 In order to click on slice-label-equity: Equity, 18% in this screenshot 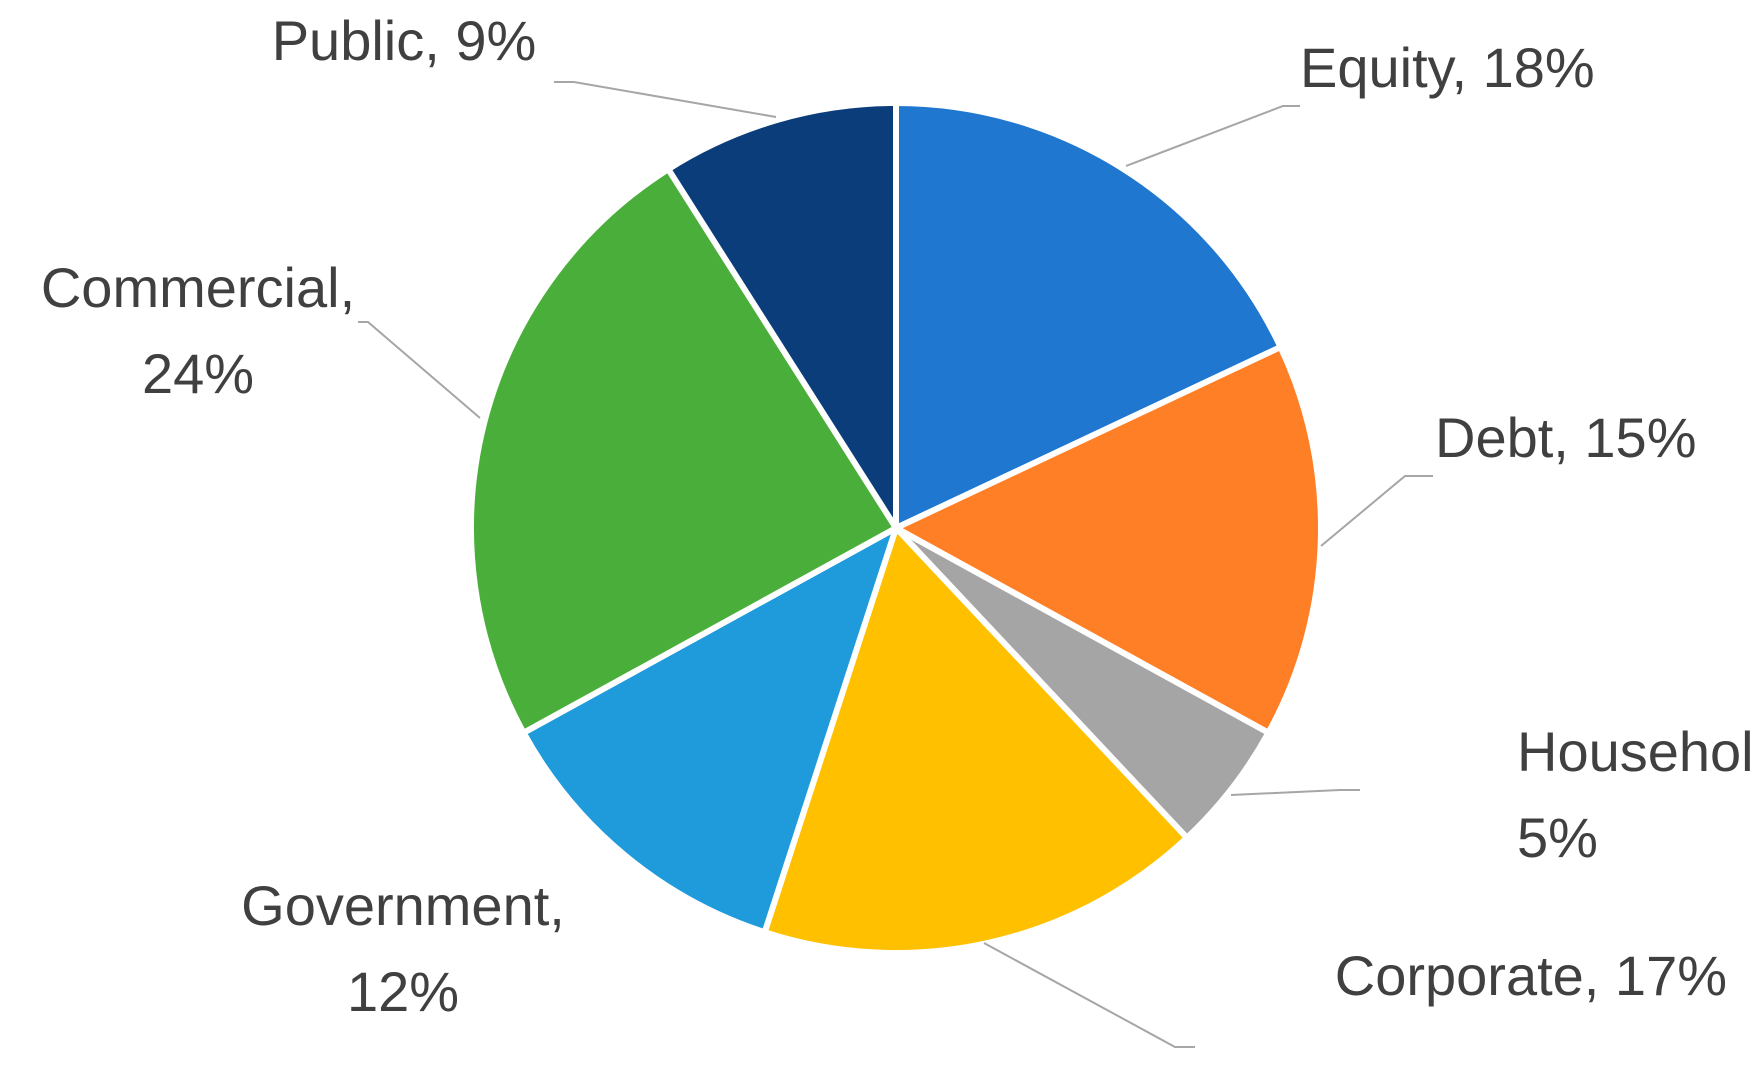, I will do `click(1447, 67)`.